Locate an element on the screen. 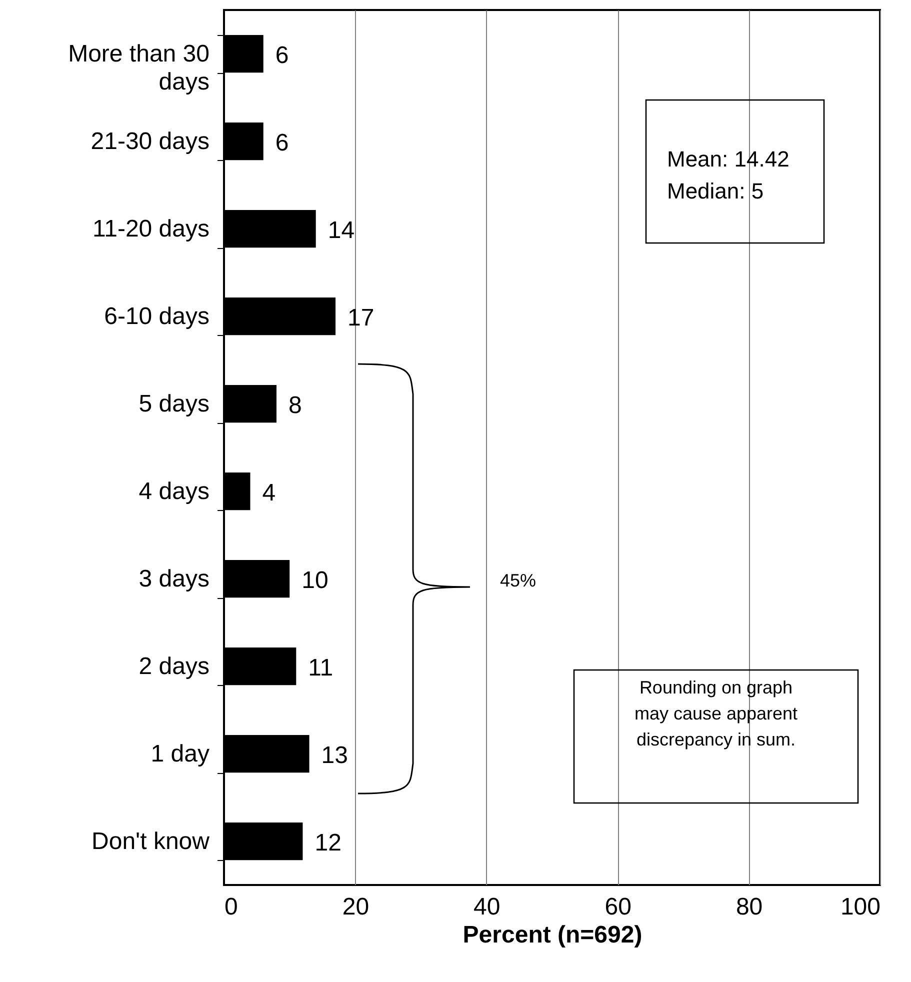 This screenshot has height=982, width=911. y-tick-label: Don't know is located at coordinates (151, 841).